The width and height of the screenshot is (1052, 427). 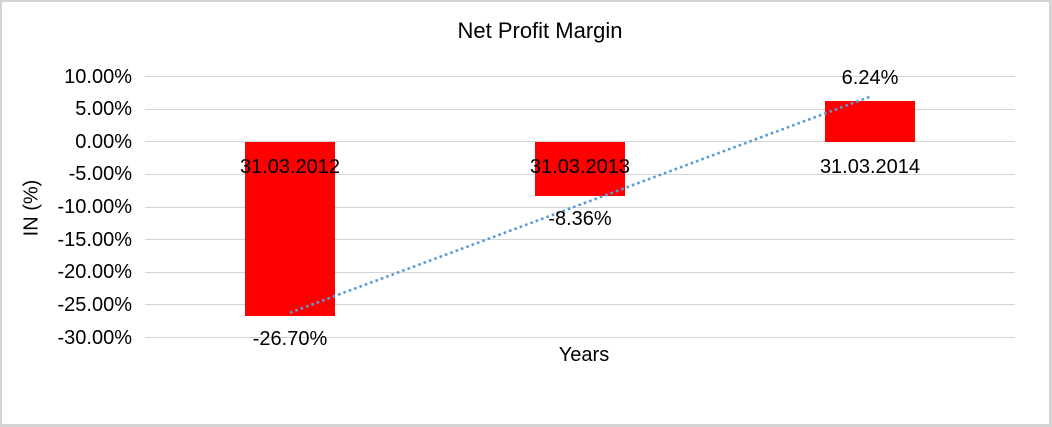 What do you see at coordinates (870, 78) in the screenshot?
I see `value-label: 6.24%` at bounding box center [870, 78].